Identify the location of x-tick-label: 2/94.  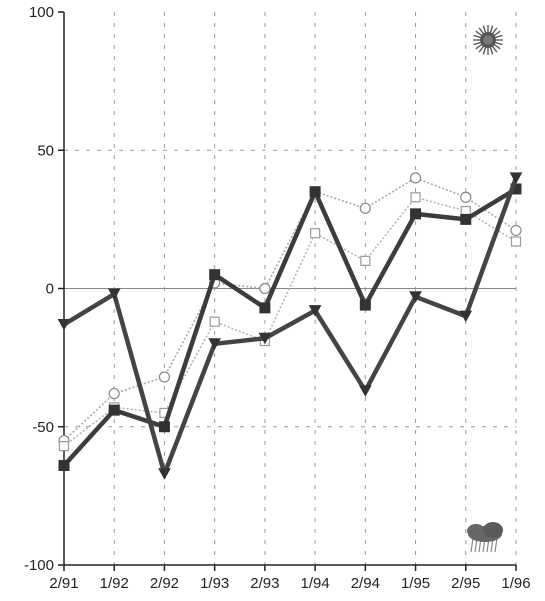
(365, 583).